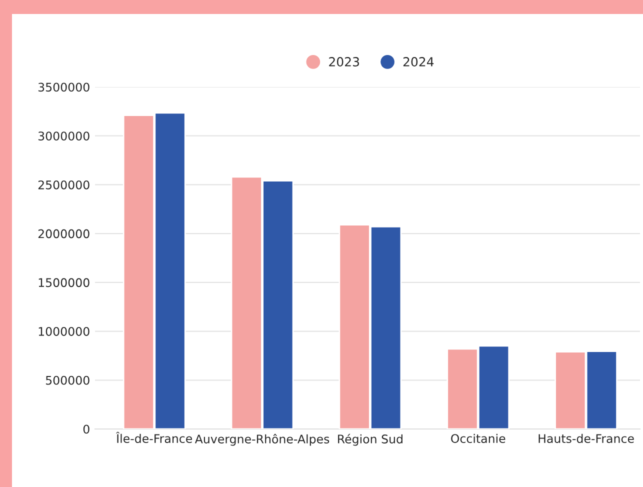 The image size is (643, 487). I want to click on y-tick-label: 2500000, so click(64, 185).